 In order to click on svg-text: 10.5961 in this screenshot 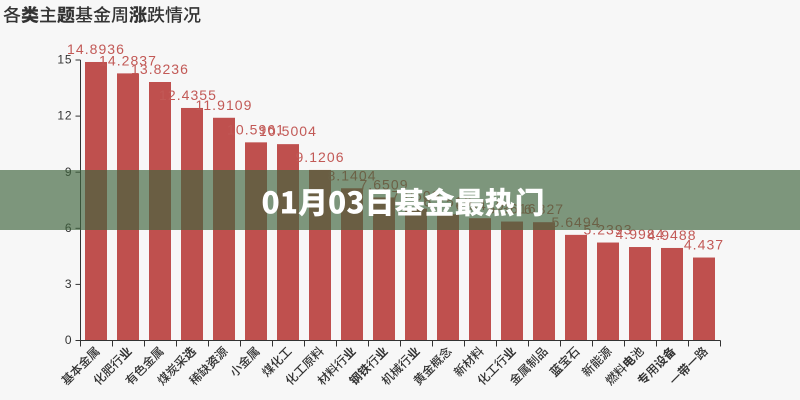, I will do `click(256, 129)`.